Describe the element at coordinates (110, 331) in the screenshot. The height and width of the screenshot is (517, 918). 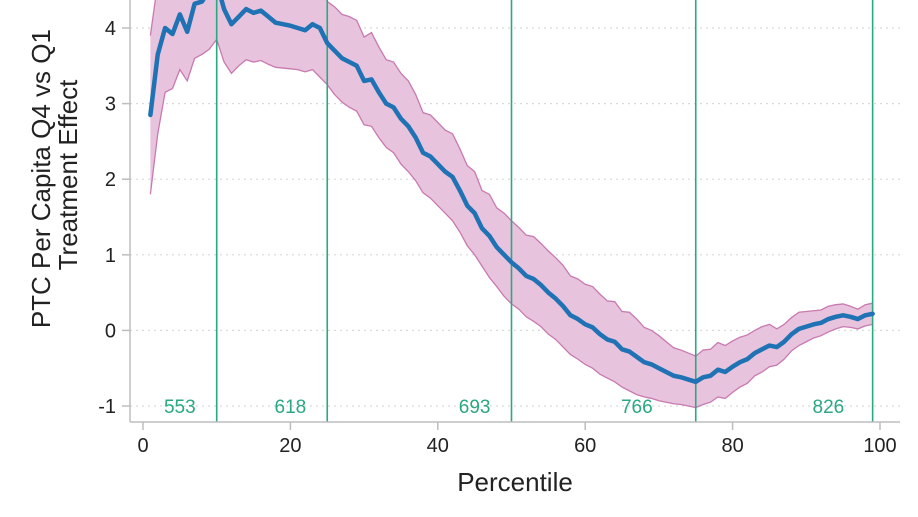
I see `y-tick-label-0: 0` at that location.